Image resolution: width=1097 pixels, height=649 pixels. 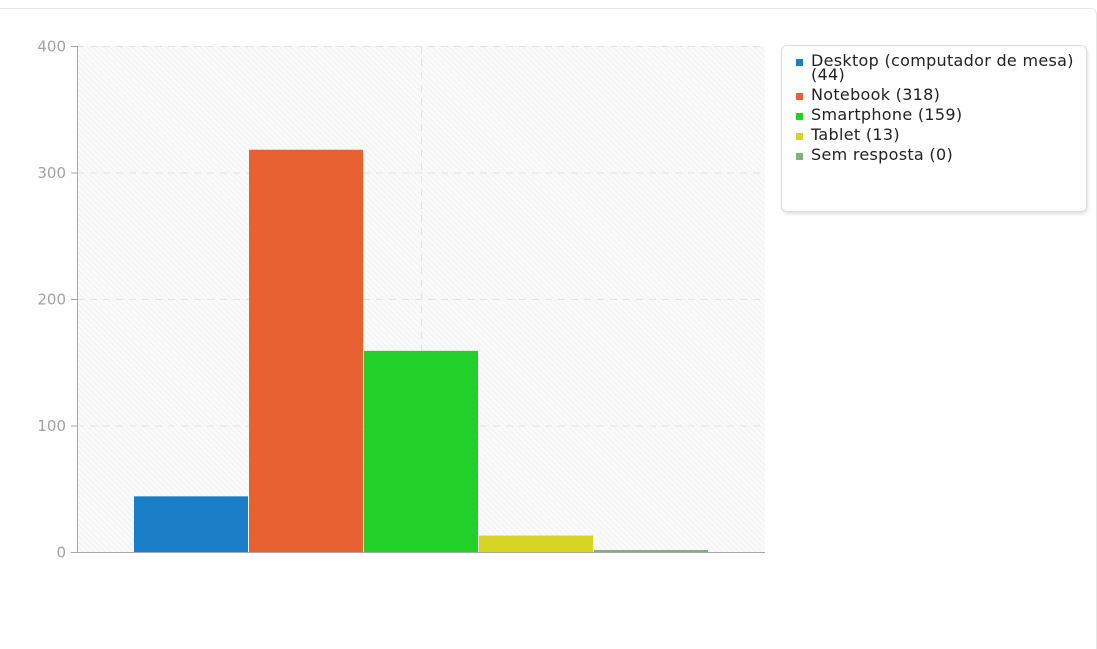 What do you see at coordinates (306, 351) in the screenshot?
I see `bar-notebook` at bounding box center [306, 351].